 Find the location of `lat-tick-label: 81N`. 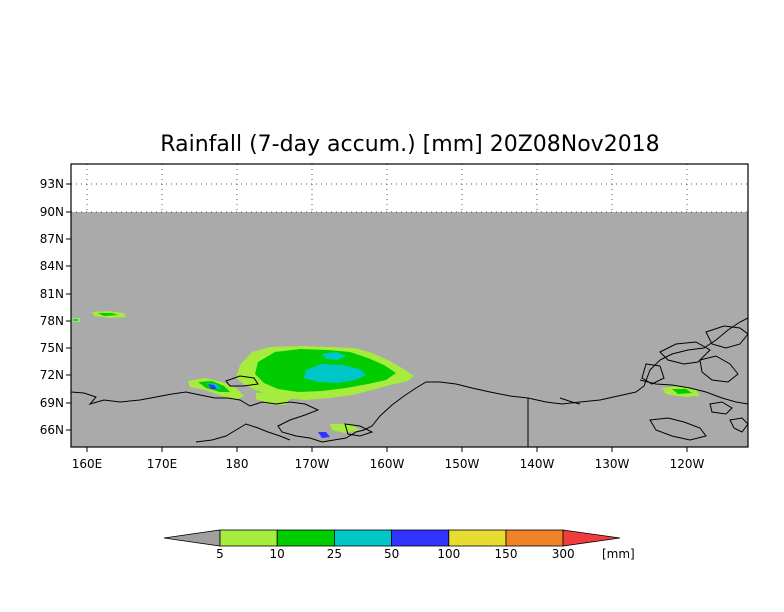

lat-tick-label: 81N is located at coordinates (52, 294).